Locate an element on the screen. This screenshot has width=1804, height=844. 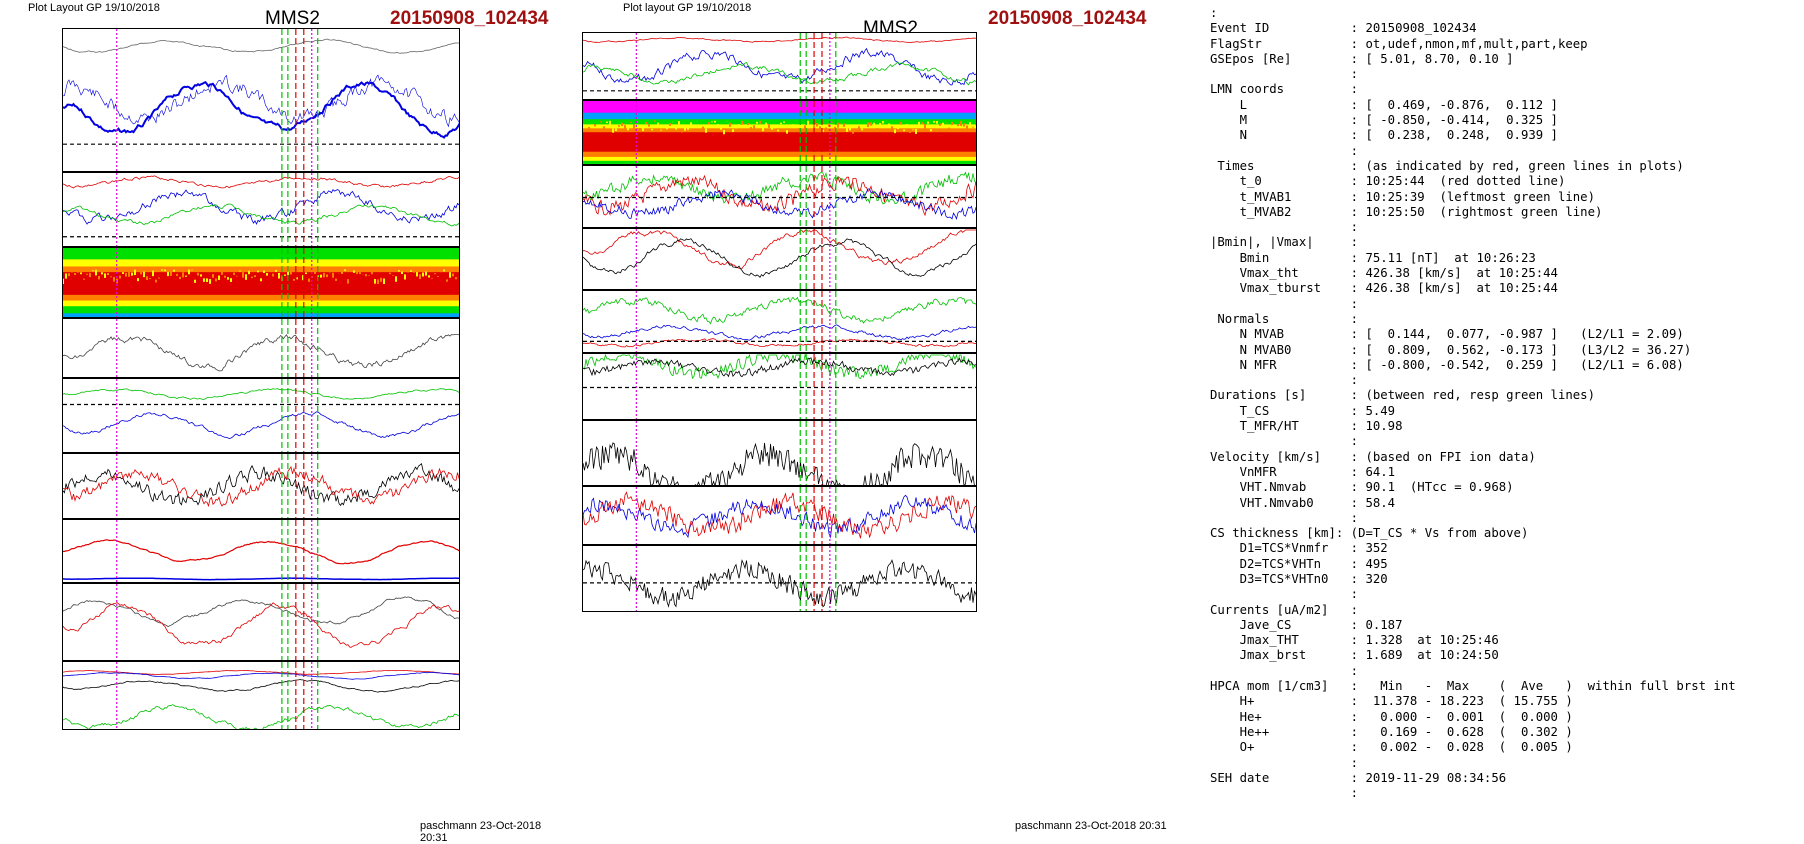
left-panel-0-plot is located at coordinates (261, 100).